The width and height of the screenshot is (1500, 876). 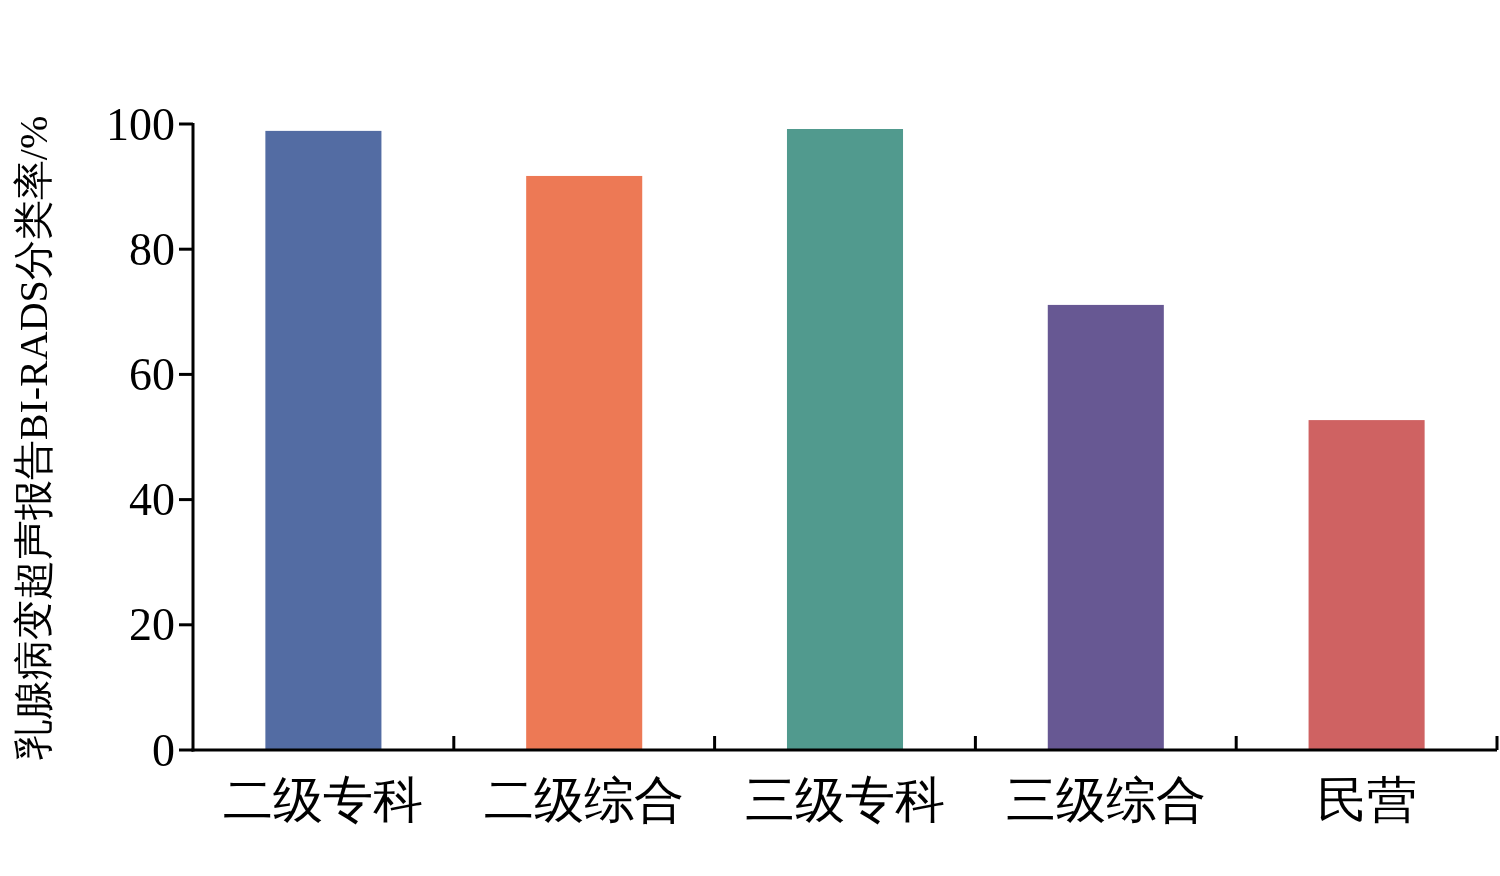 I want to click on y-tick-label: 20, so click(x=152, y=625).